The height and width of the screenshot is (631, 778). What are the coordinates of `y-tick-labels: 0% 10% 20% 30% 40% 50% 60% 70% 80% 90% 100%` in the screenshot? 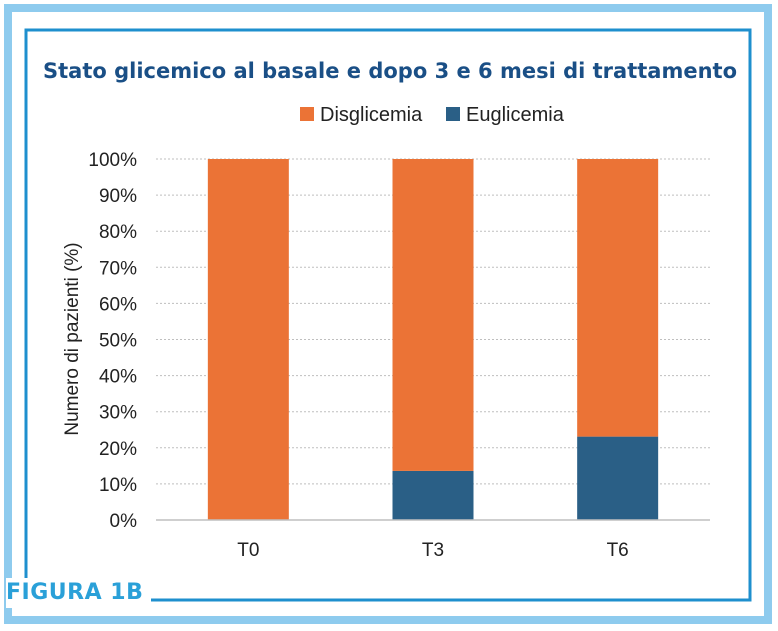 It's located at (112, 341).